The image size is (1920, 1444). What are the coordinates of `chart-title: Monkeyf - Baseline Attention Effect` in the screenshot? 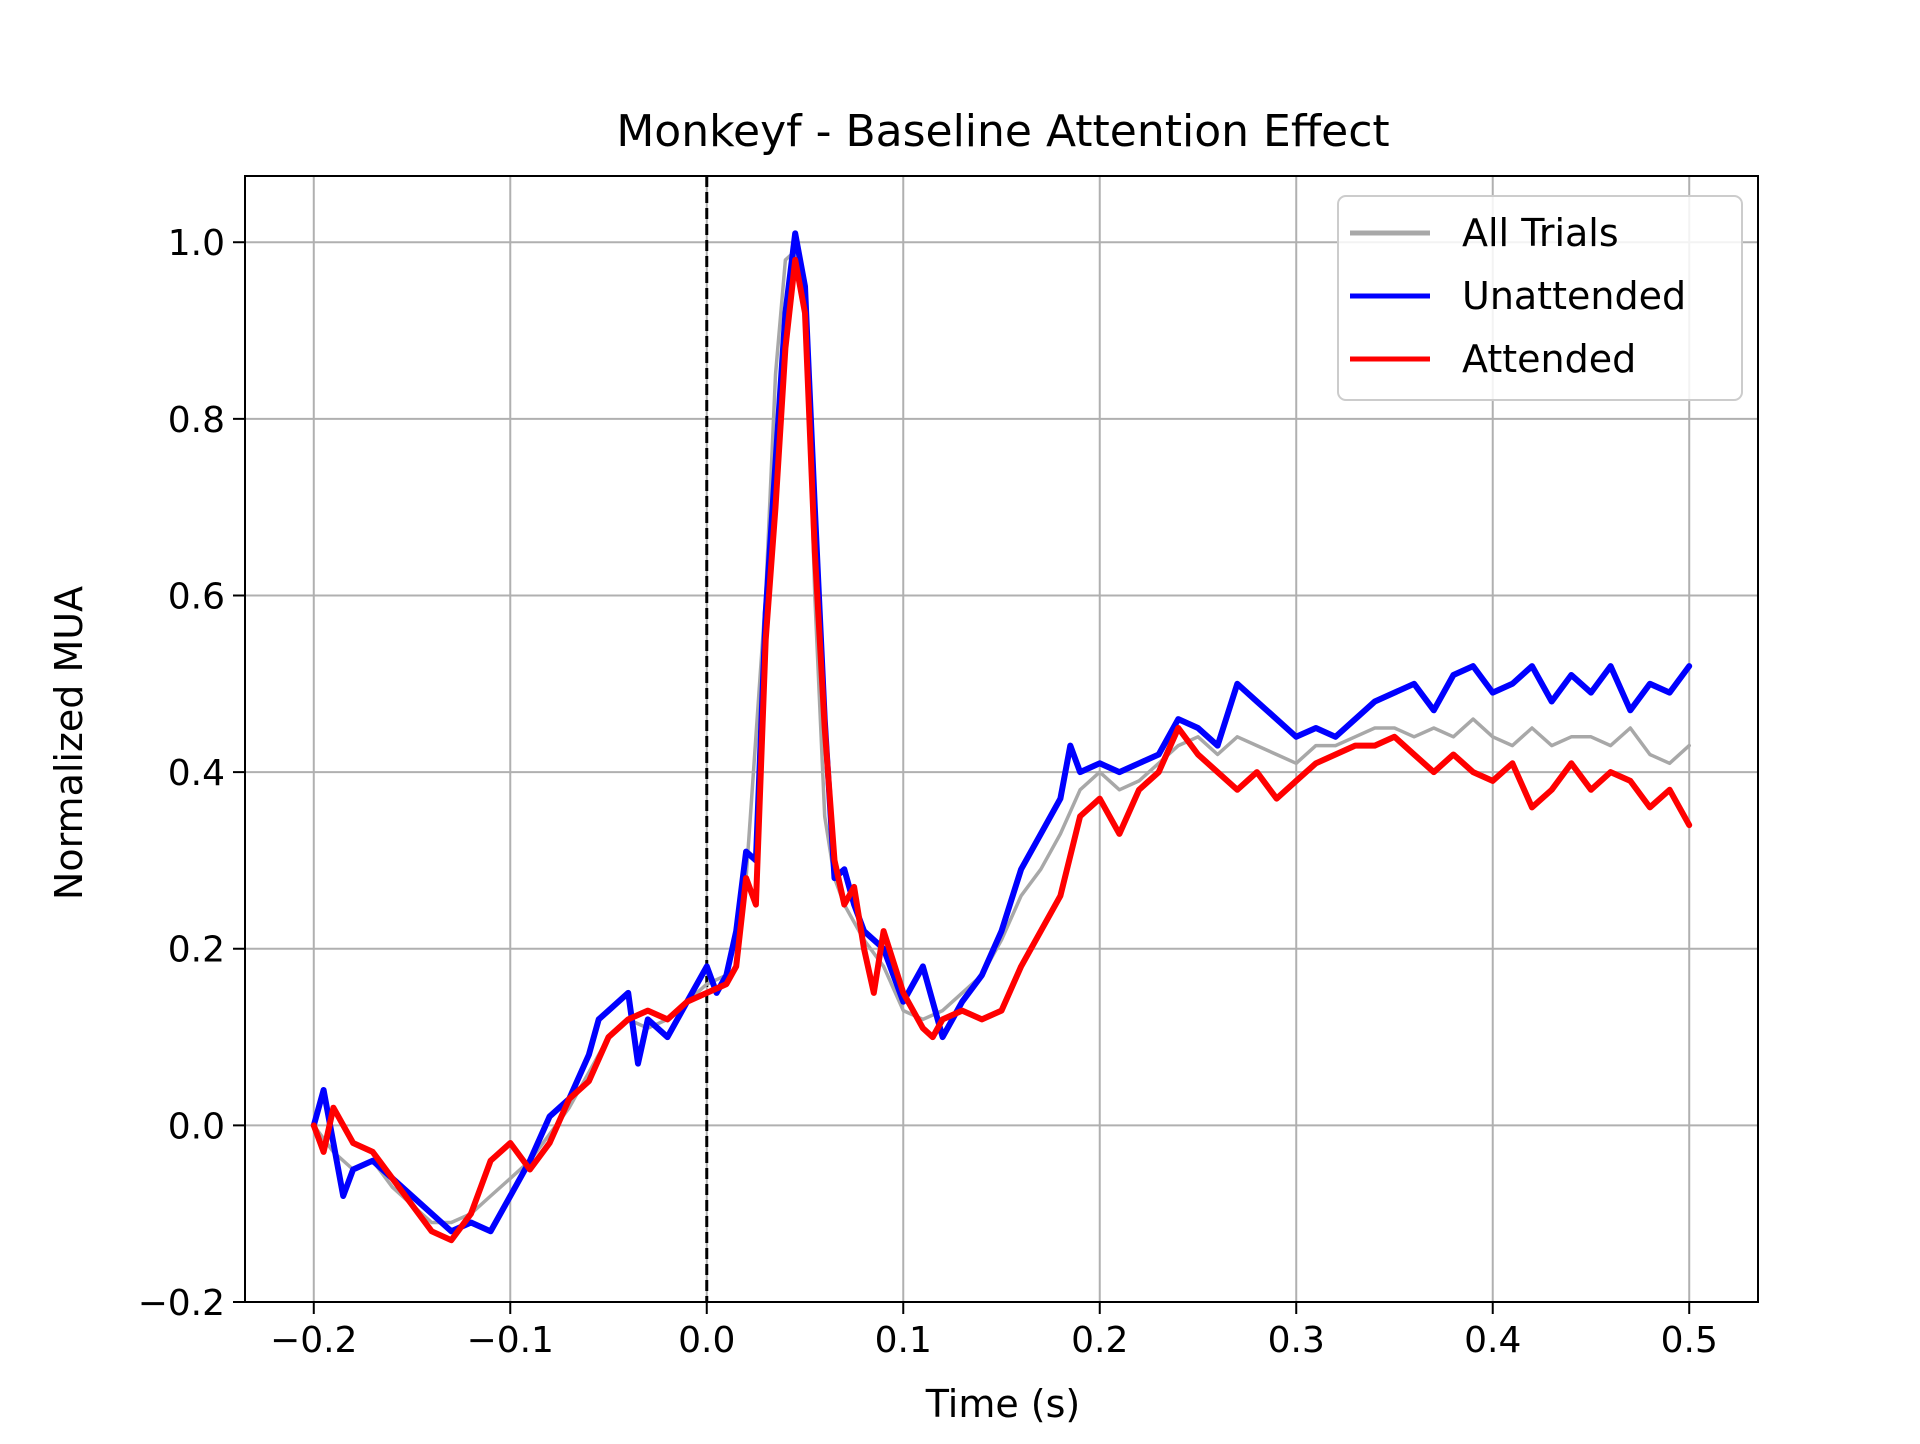 It's located at (1002, 131).